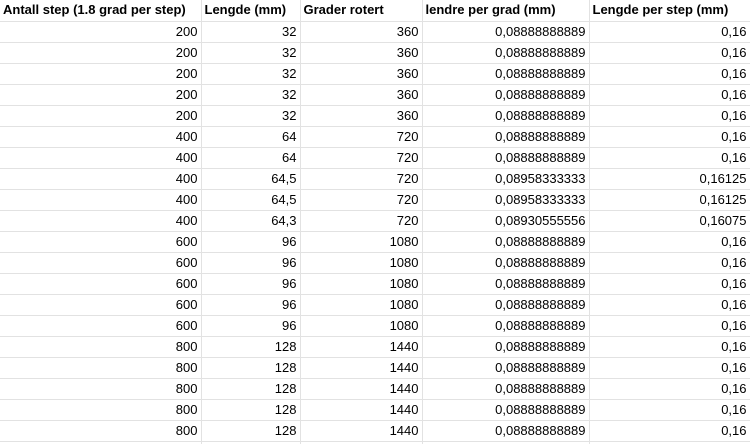  What do you see at coordinates (669, 221) in the screenshot?
I see `cell-length-per-step: 0,16075` at bounding box center [669, 221].